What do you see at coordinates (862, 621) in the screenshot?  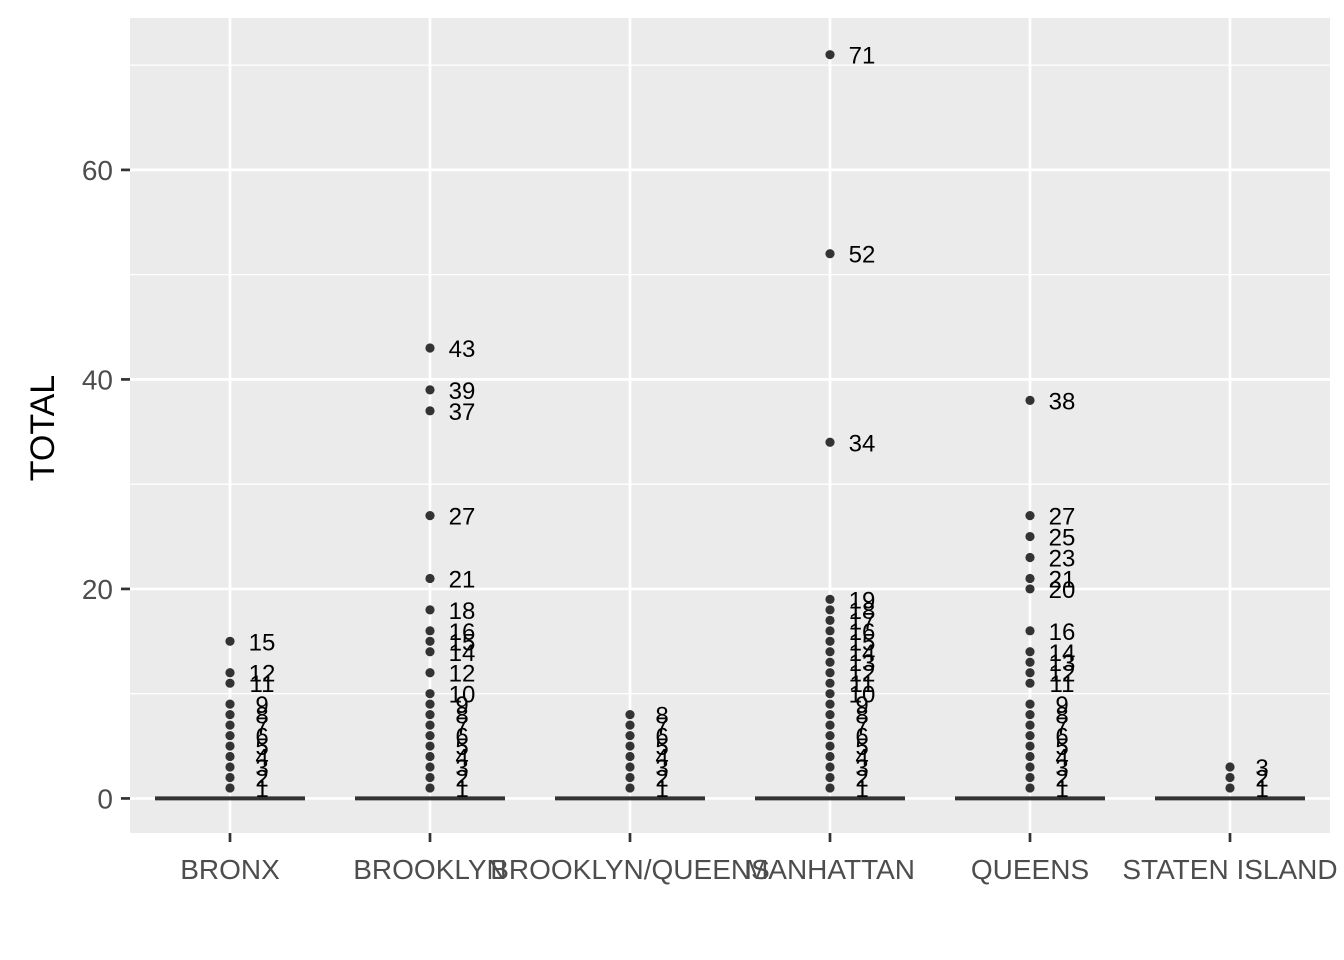 I see `outlier-label: 17` at bounding box center [862, 621].